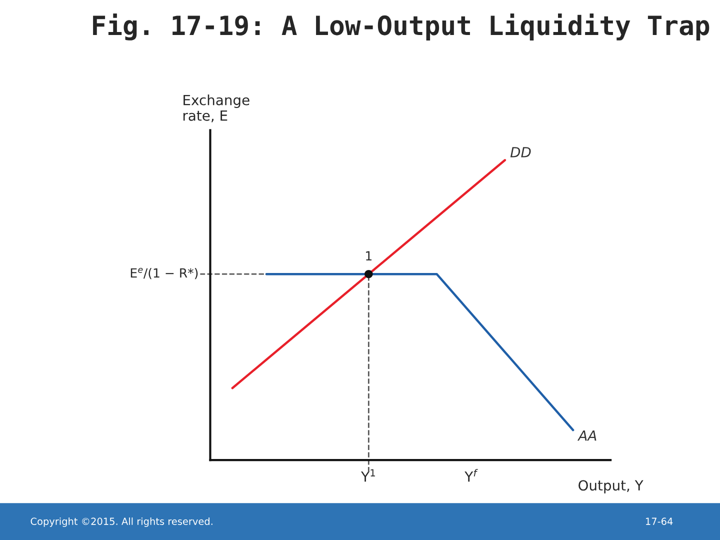  I want to click on chart-title: Fig. 17-19: A Low-Output Liquidity Trap, so click(401, 27).